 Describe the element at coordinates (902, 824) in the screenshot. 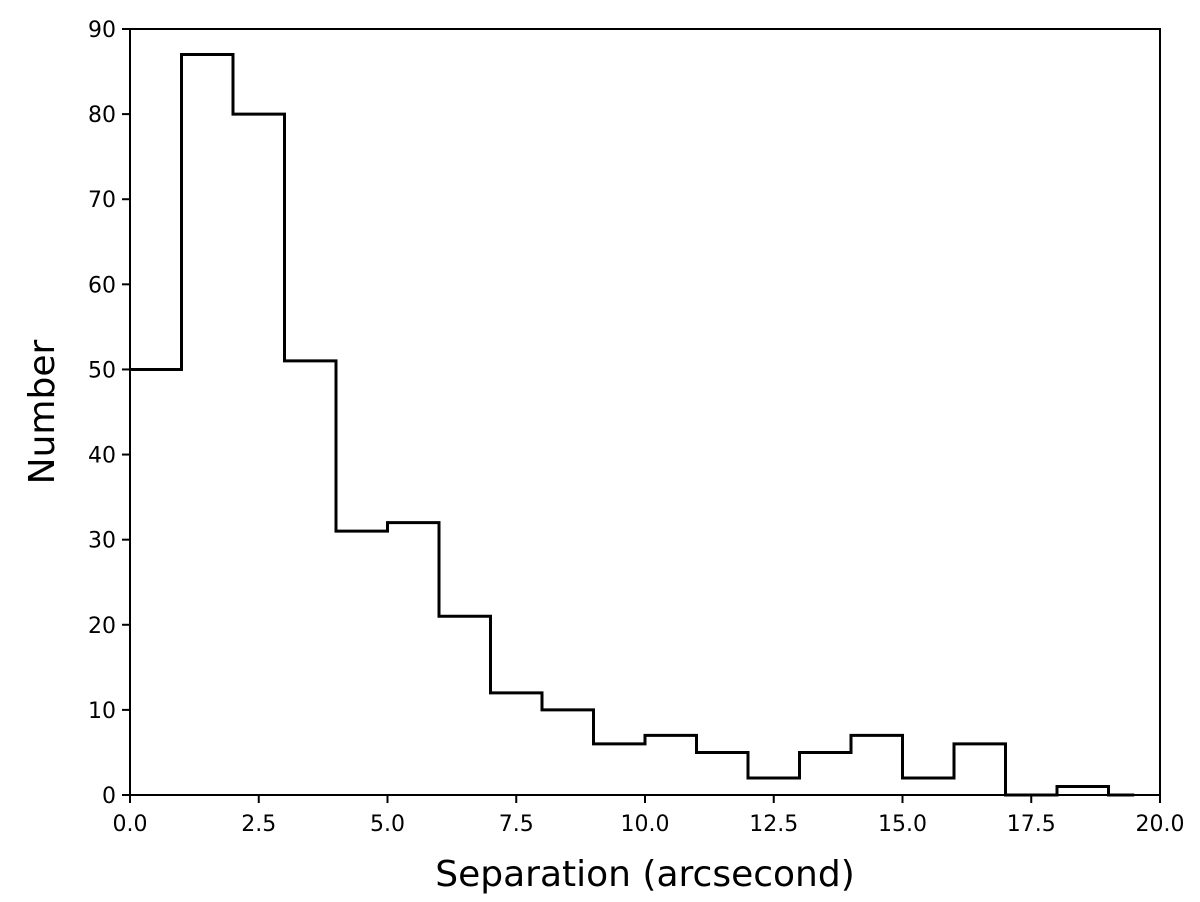

I see `x-tick-label: 15.0` at that location.